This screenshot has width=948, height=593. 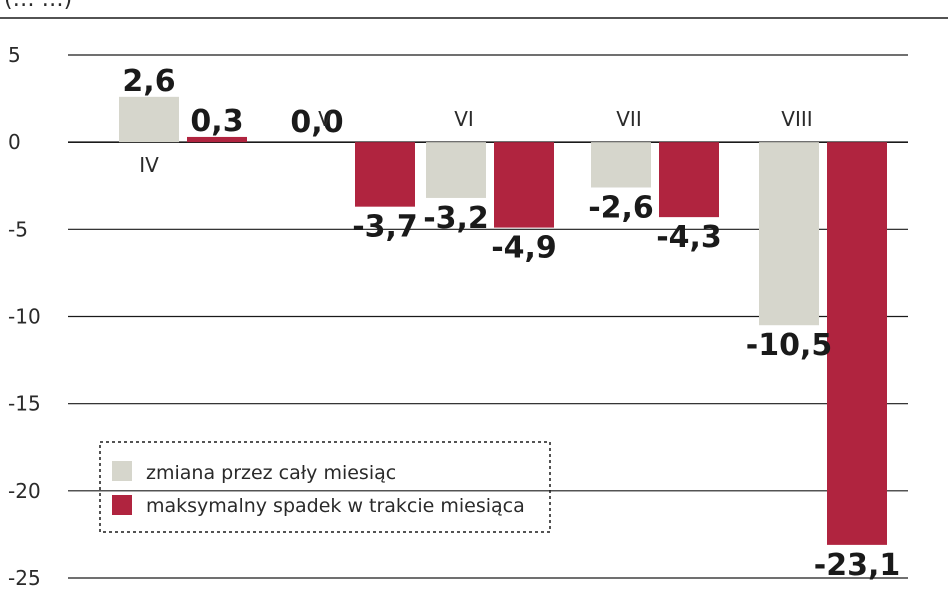 I want to click on data-label: 0,0, so click(x=316, y=122).